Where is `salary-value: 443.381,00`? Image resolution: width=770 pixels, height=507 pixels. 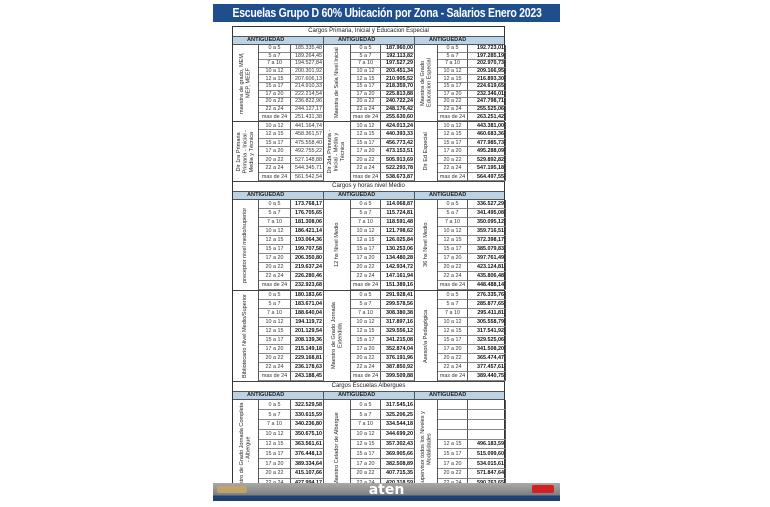 salary-value: 443.381,00 is located at coordinates (487, 126).